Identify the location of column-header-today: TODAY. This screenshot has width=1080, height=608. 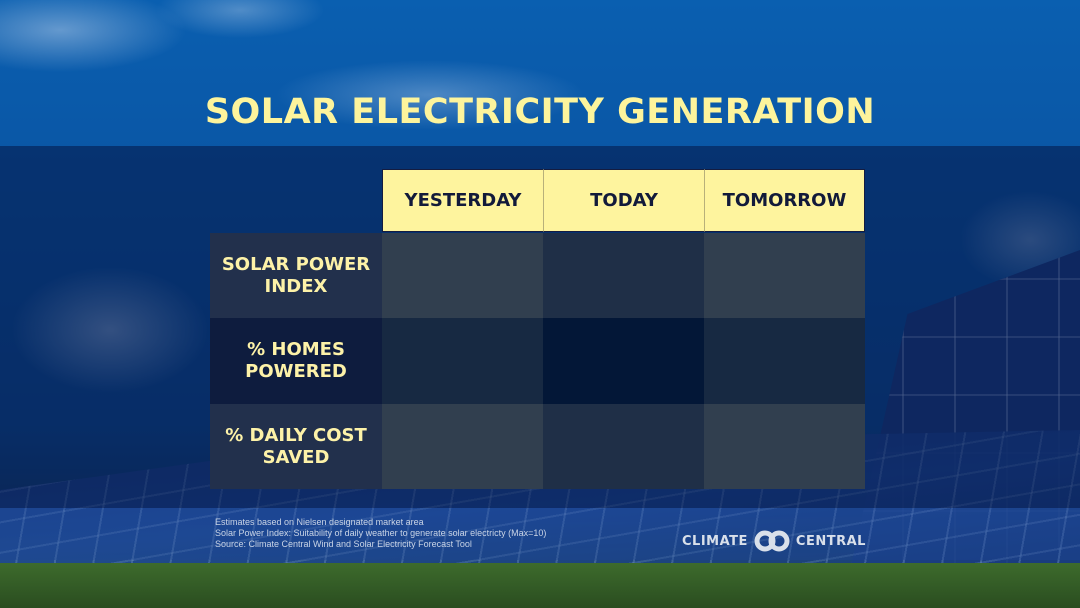
(624, 200).